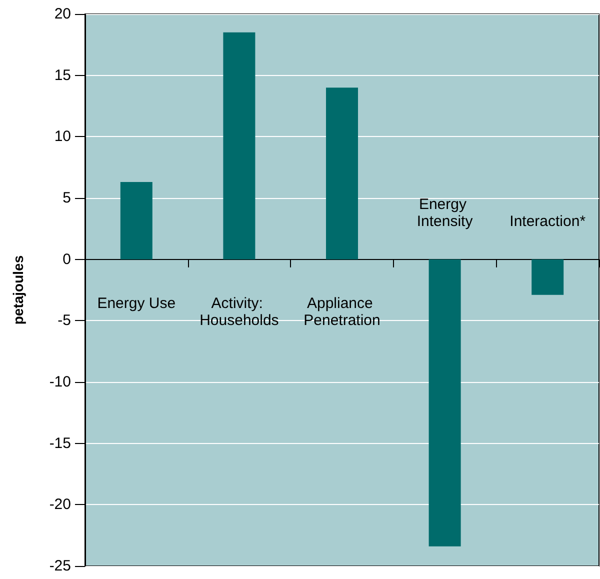 Image resolution: width=600 pixels, height=579 pixels. What do you see at coordinates (62, 75) in the screenshot?
I see `y-tick-label: 15` at bounding box center [62, 75].